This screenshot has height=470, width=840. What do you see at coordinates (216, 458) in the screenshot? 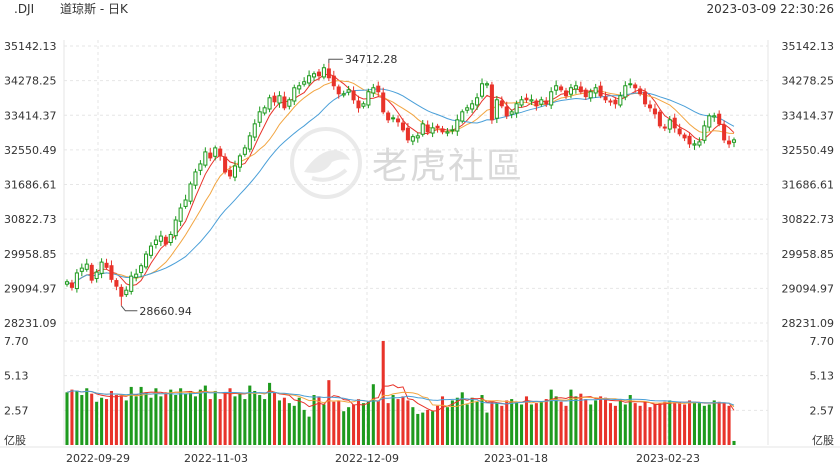
I see `date-axis-label: 2022-11-03` at bounding box center [216, 458].